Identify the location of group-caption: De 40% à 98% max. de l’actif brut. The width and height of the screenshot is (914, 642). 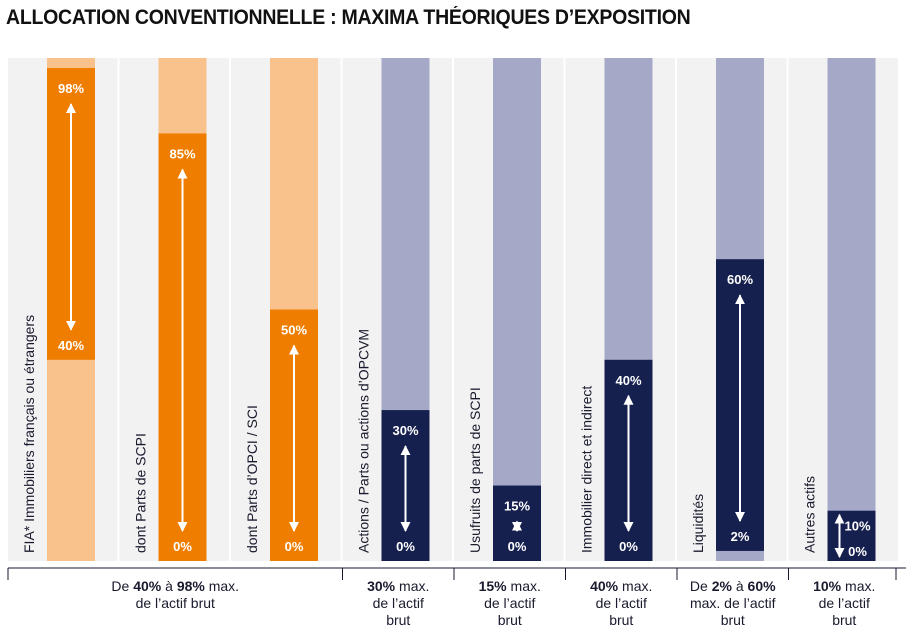
(175, 594).